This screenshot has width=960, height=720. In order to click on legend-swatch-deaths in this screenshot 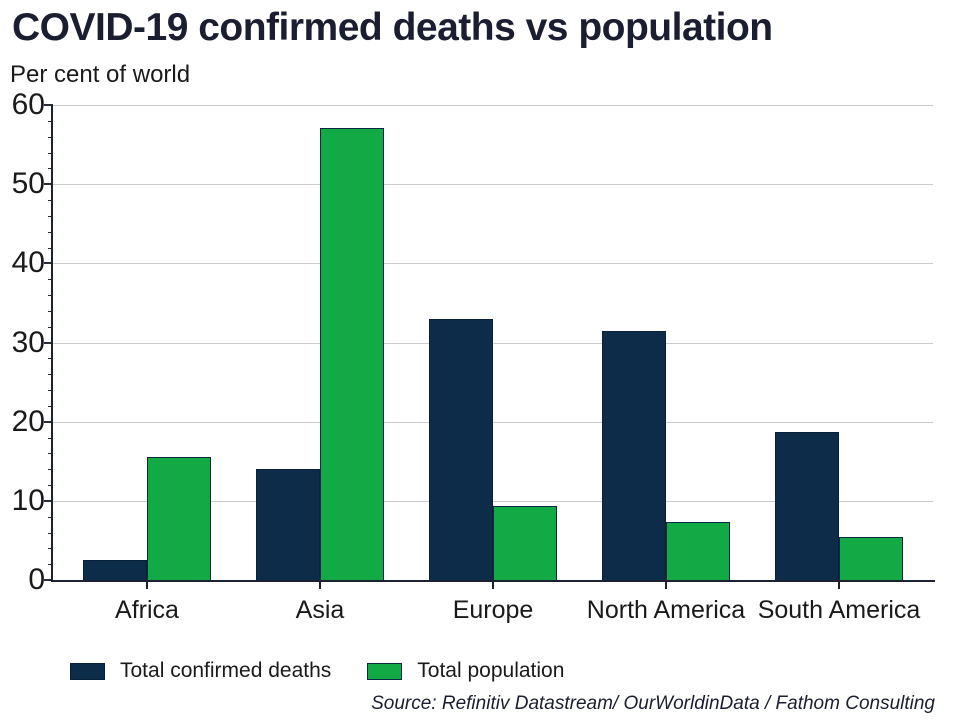, I will do `click(87, 671)`.